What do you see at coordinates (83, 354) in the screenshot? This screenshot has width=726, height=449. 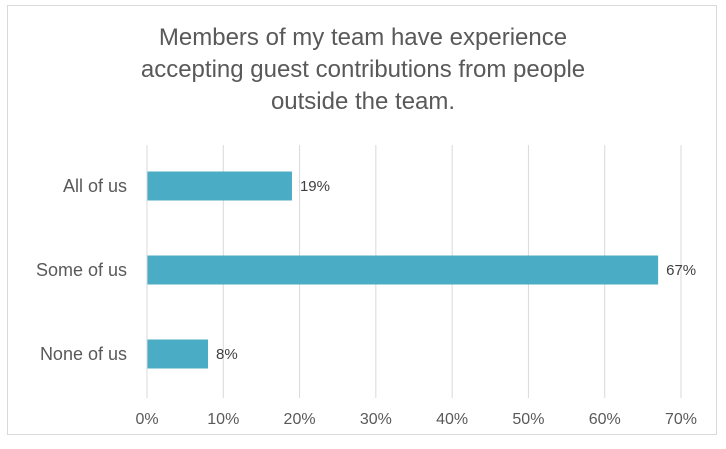 I see `category-label: None of us` at bounding box center [83, 354].